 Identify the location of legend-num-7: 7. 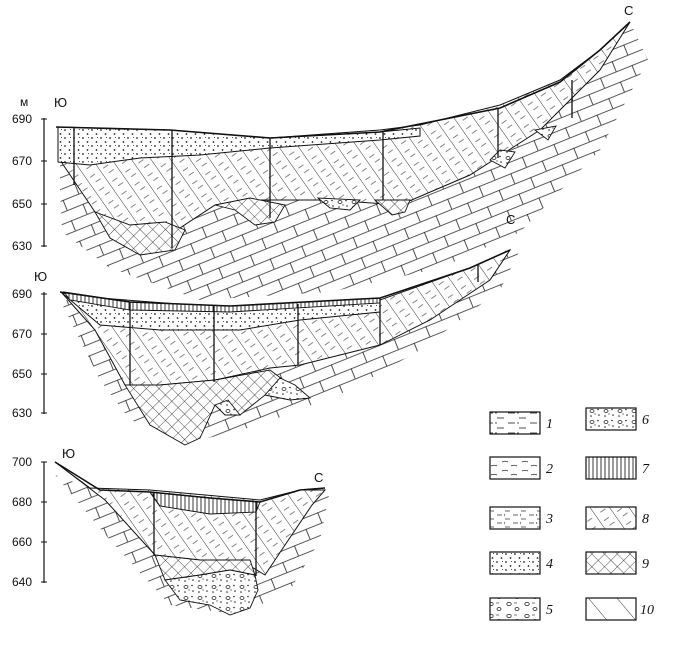
(646, 469).